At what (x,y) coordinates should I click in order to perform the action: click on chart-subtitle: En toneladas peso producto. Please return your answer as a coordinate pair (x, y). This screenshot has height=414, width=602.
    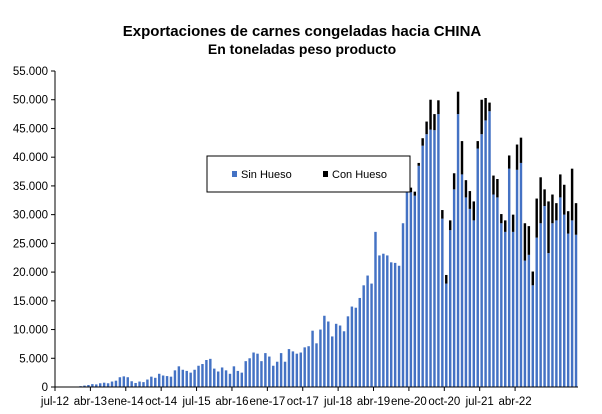
    Looking at the image, I should click on (302, 49).